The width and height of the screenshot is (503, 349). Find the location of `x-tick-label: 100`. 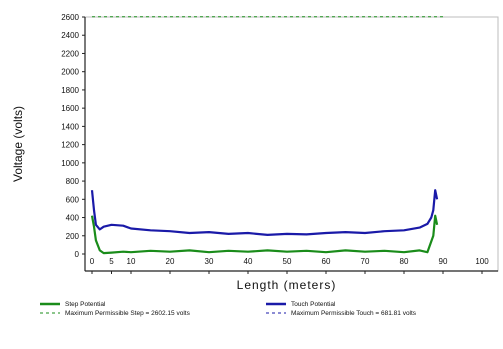

x-tick-label: 100 is located at coordinates (482, 261).